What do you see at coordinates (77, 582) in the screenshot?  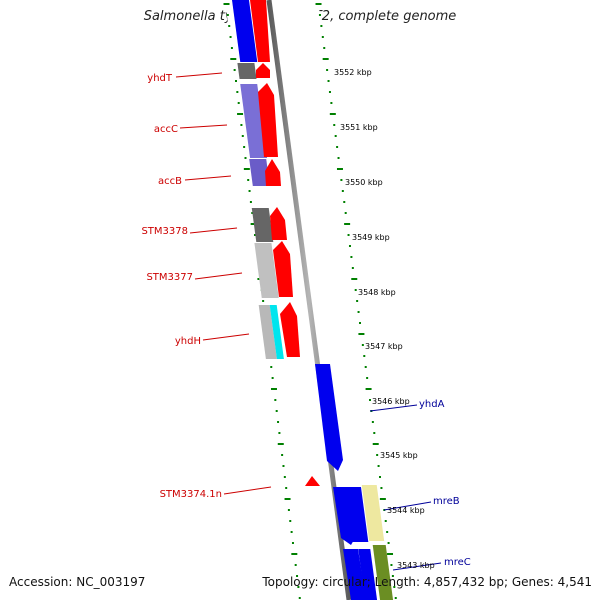 I see `accession-text: Accession: NC_003197` at bounding box center [77, 582].